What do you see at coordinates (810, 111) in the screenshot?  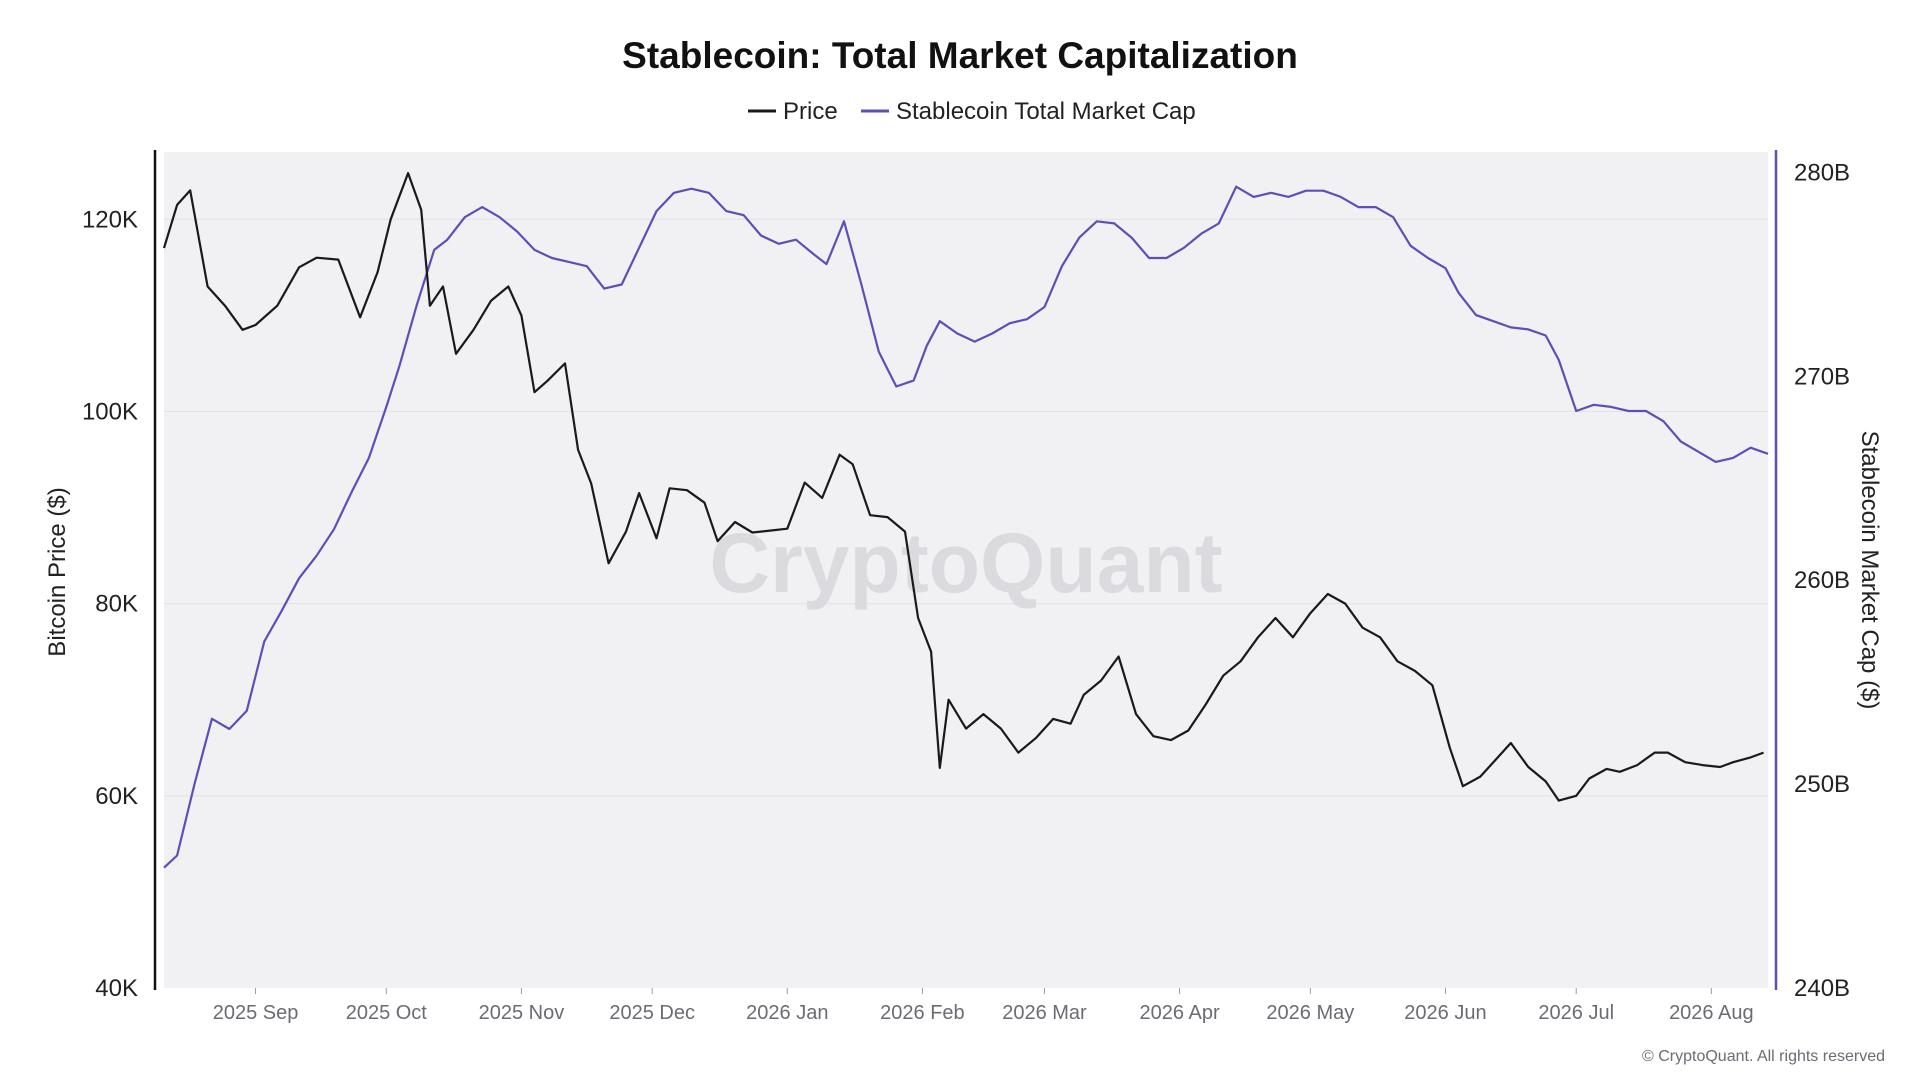 I see `legend-label-price: Price` at bounding box center [810, 111].